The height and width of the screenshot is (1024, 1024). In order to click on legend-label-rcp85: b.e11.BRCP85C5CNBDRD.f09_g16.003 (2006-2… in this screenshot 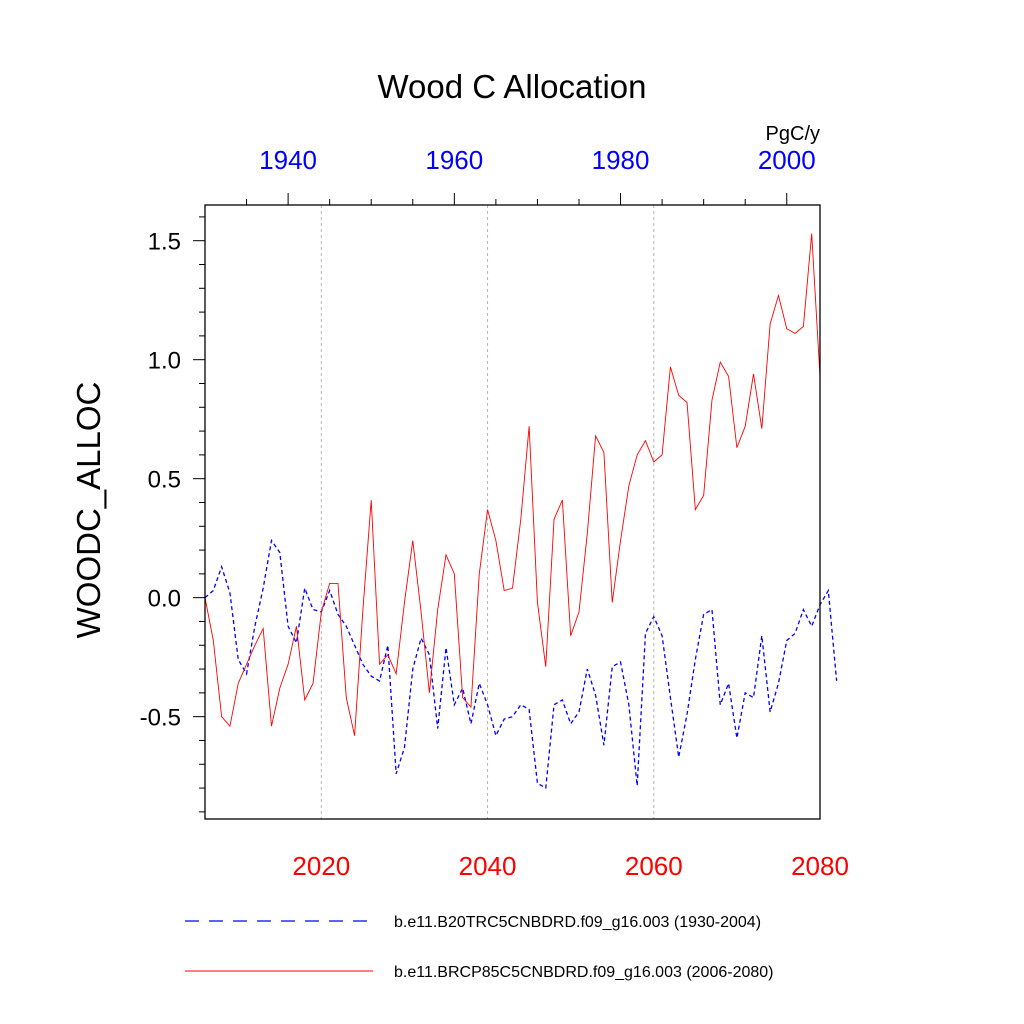, I will do `click(583, 972)`.